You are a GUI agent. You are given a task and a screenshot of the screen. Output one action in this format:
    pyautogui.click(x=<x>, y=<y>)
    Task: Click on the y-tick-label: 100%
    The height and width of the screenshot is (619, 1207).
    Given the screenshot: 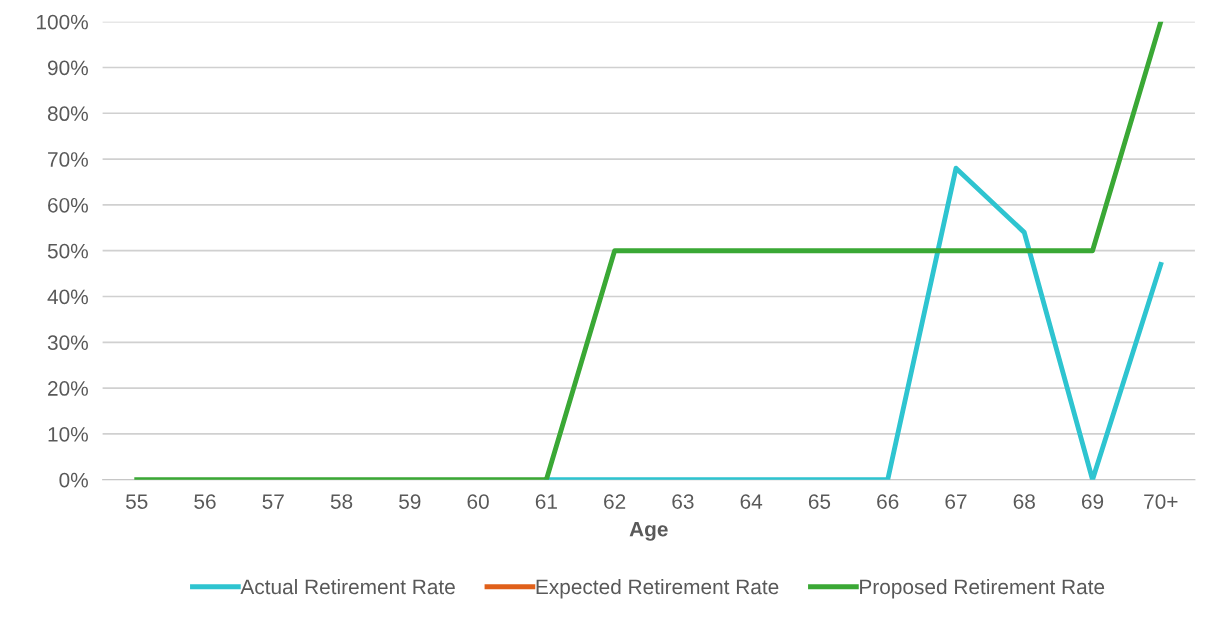 What is the action you would take?
    pyautogui.click(x=62, y=22)
    